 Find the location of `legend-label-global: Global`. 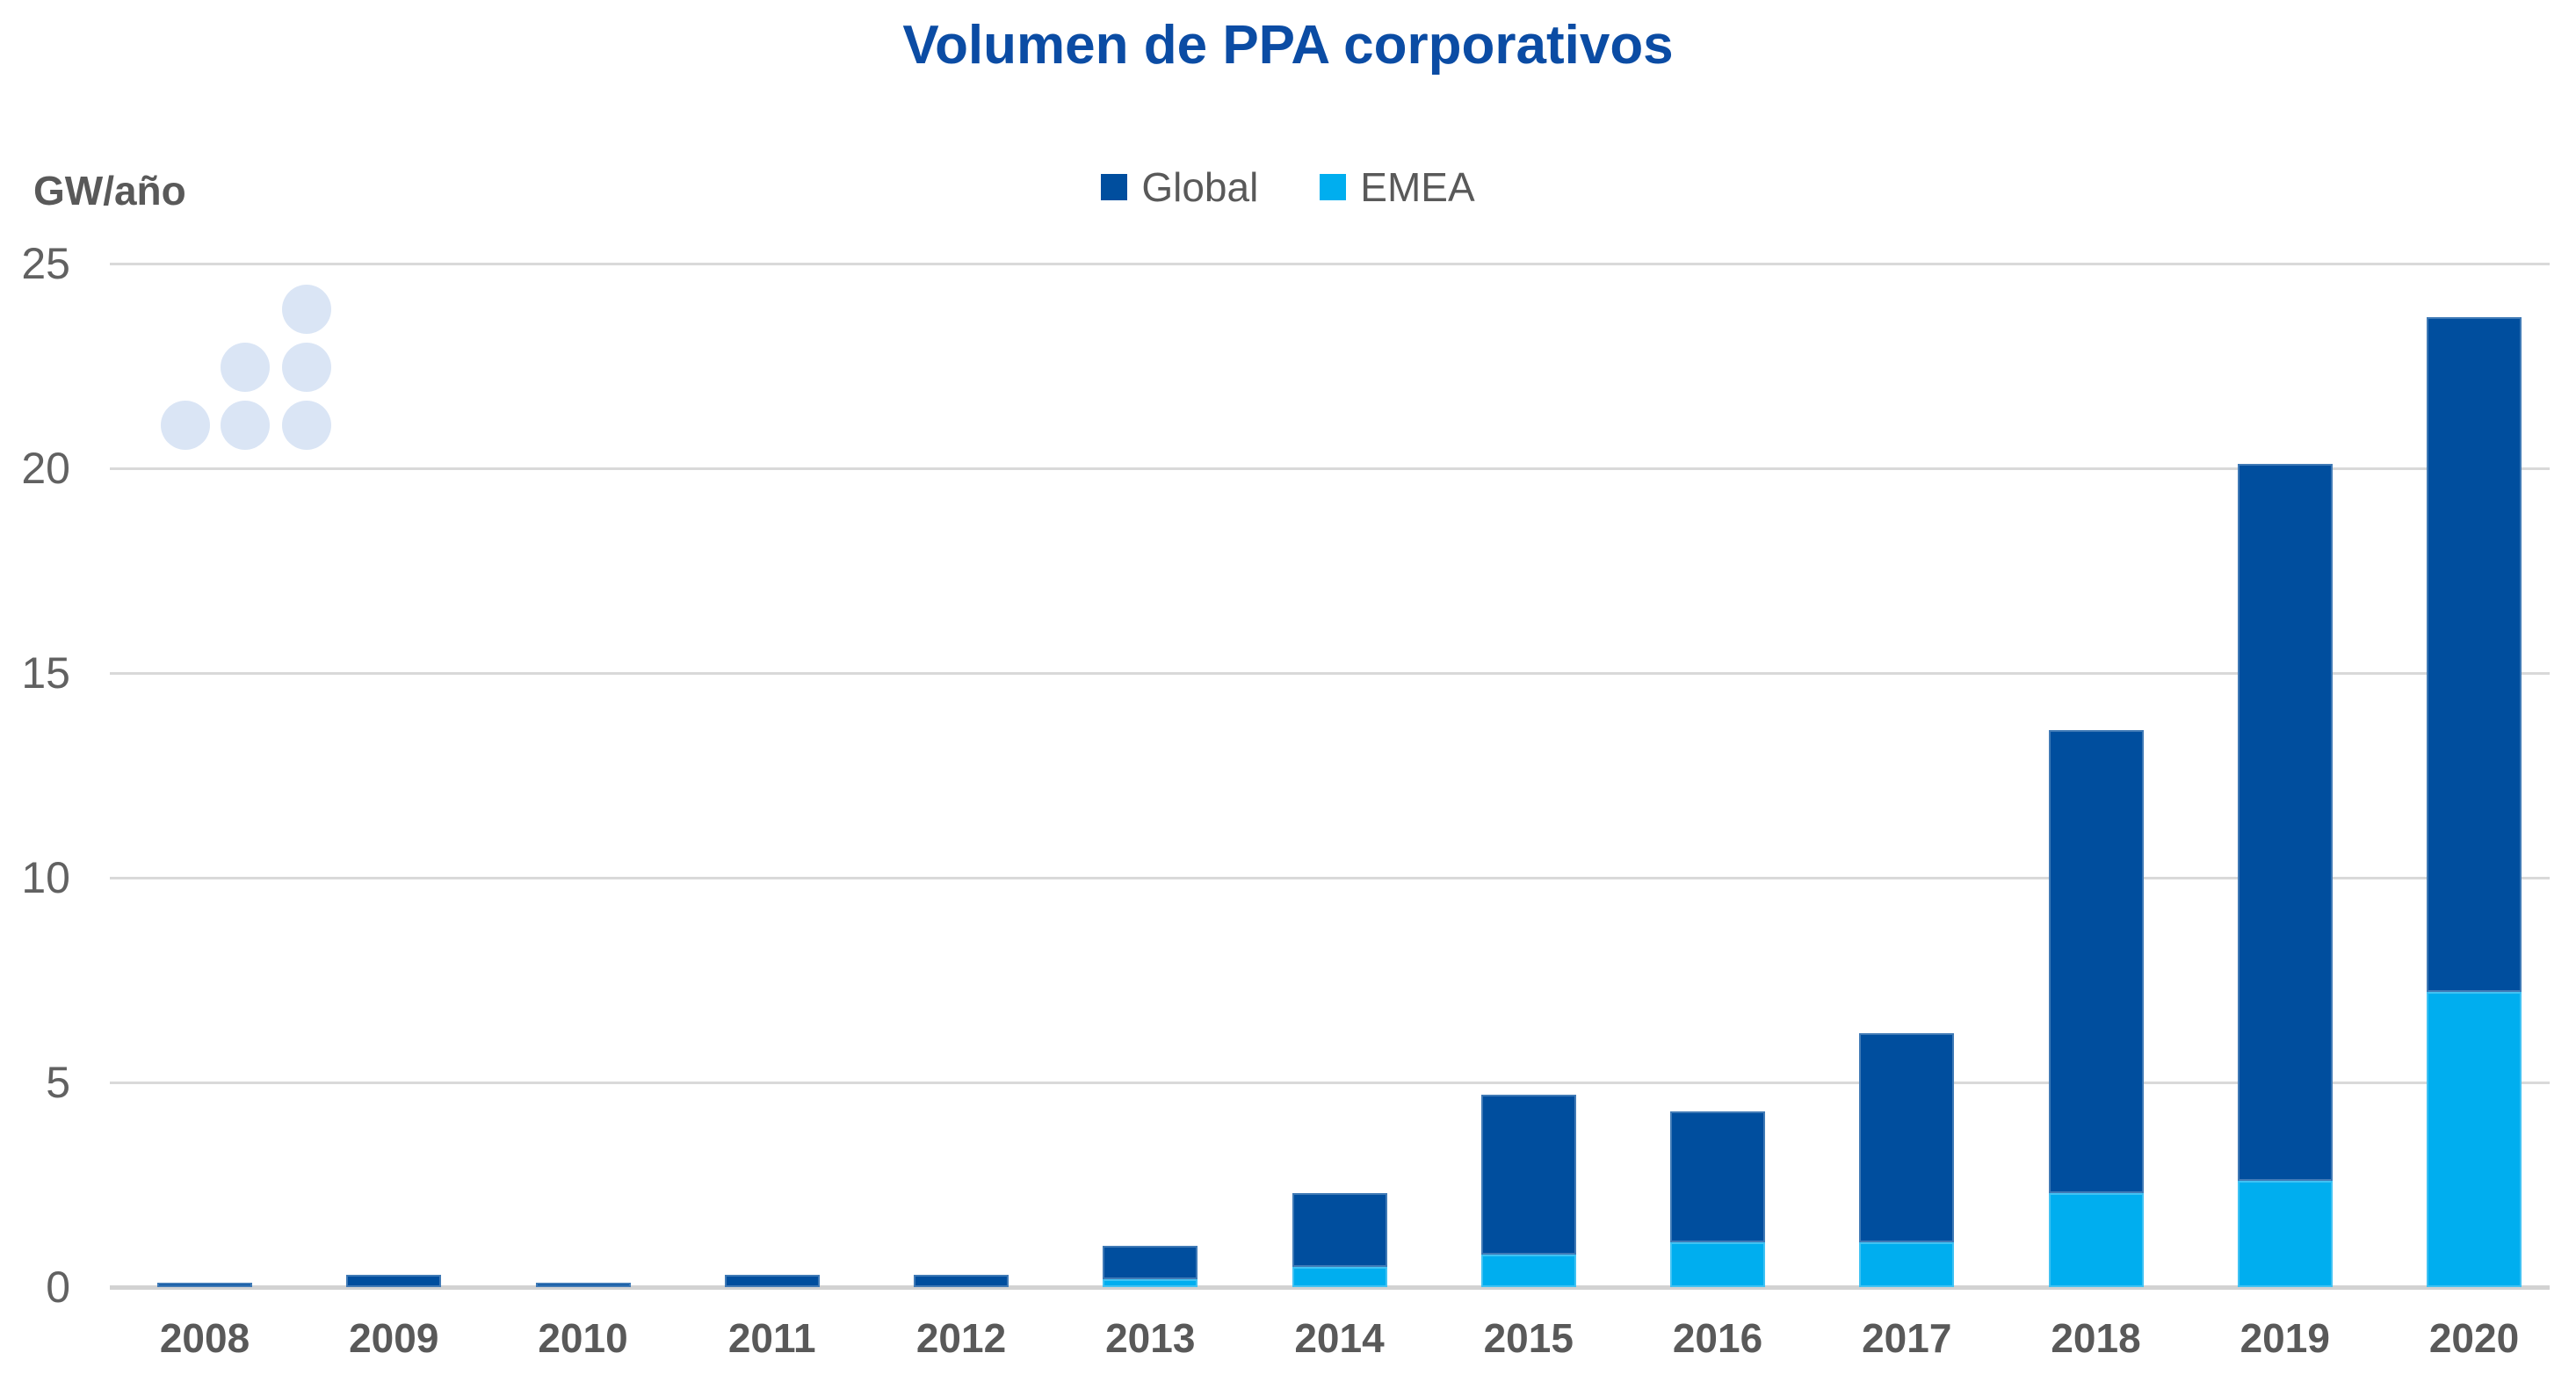

legend-label-global: Global is located at coordinates (1200, 187).